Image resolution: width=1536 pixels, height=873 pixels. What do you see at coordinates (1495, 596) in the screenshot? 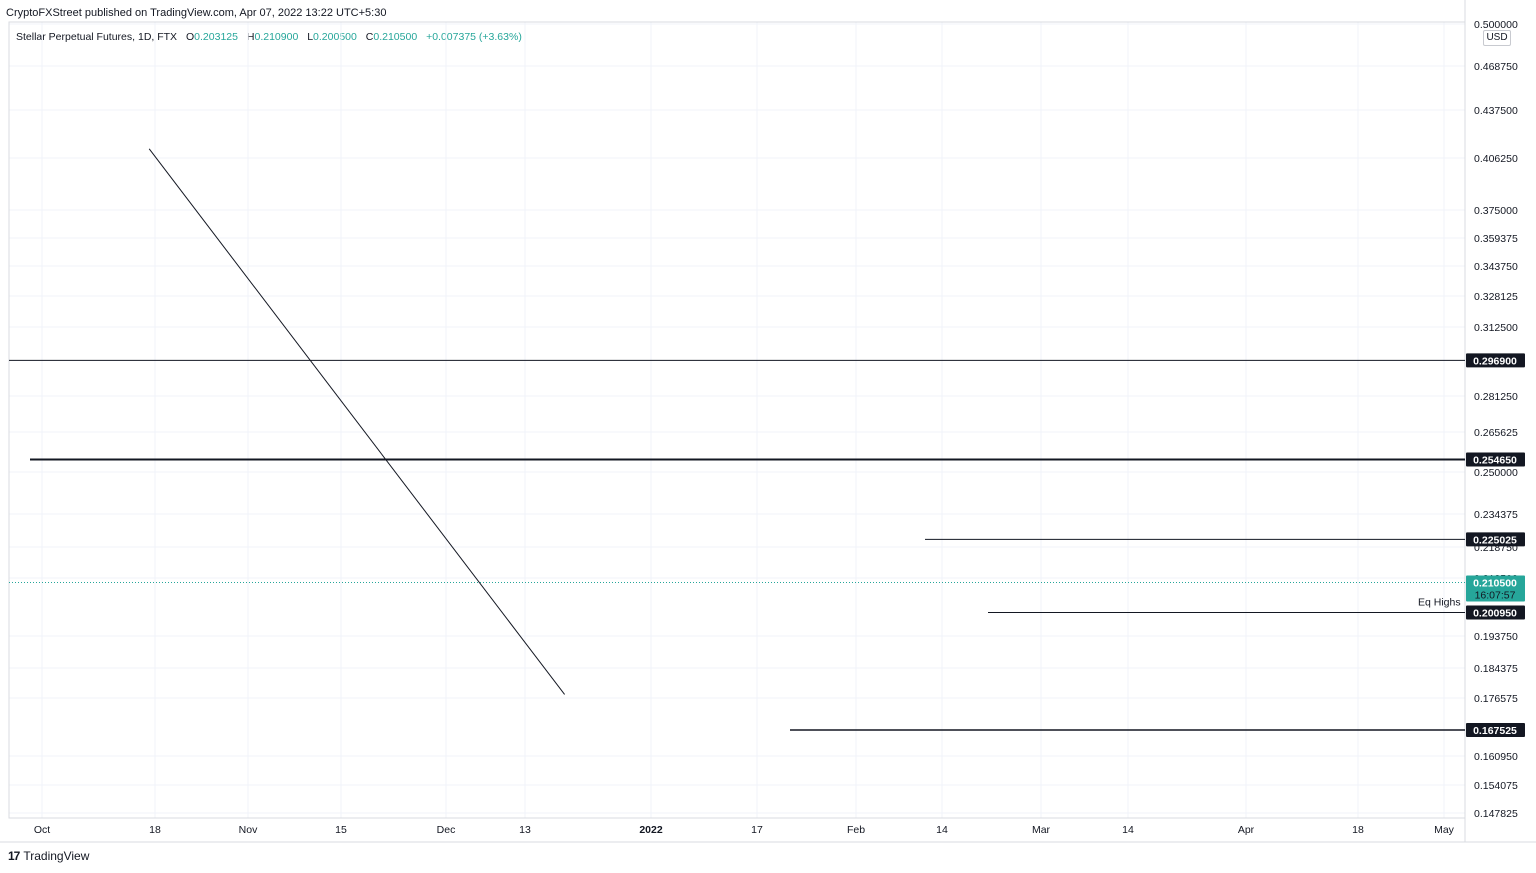
I see `countdown-label: 16:07:57` at bounding box center [1495, 596].